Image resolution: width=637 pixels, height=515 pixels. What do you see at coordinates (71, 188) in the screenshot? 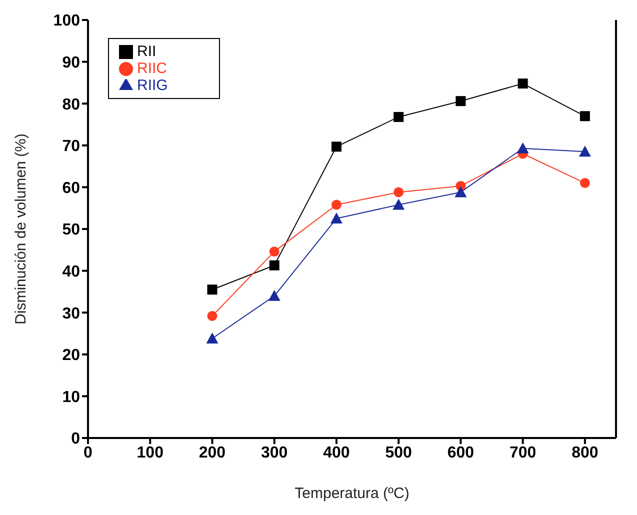
I see `y-tick-label: 60` at bounding box center [71, 188].